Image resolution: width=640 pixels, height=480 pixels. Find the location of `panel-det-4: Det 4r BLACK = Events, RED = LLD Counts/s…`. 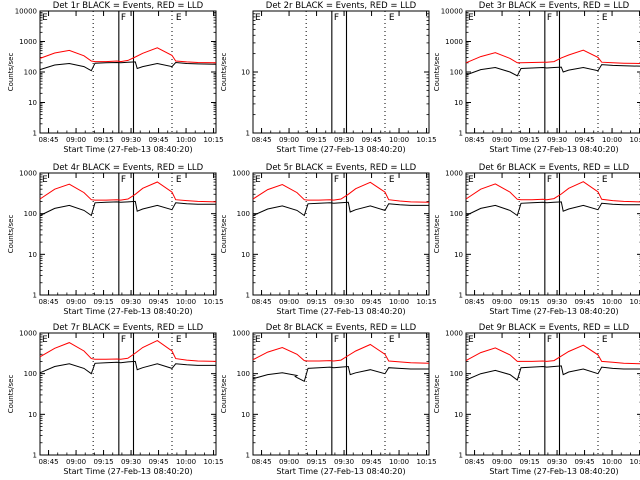

panel-det-4: Det 4r BLACK = Events, RED = LLD Counts/s… is located at coordinates (115, 239).